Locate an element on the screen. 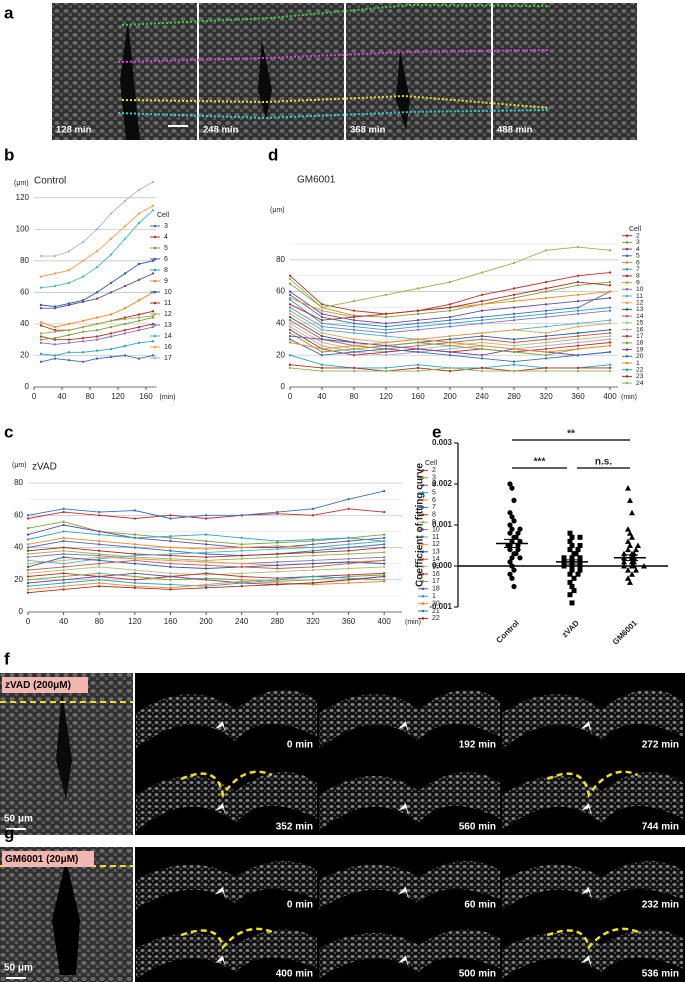 The width and height of the screenshot is (685, 982). significance-label: ** is located at coordinates (571, 434).